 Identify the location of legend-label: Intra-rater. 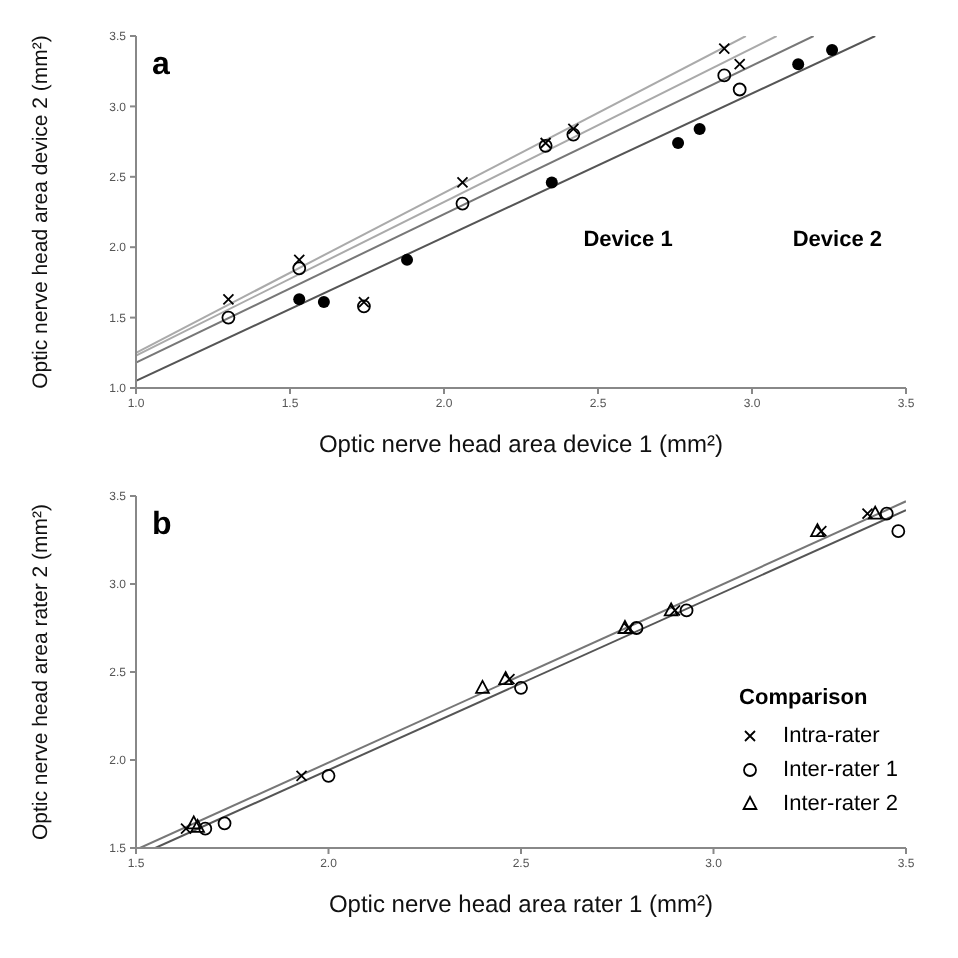
(831, 735).